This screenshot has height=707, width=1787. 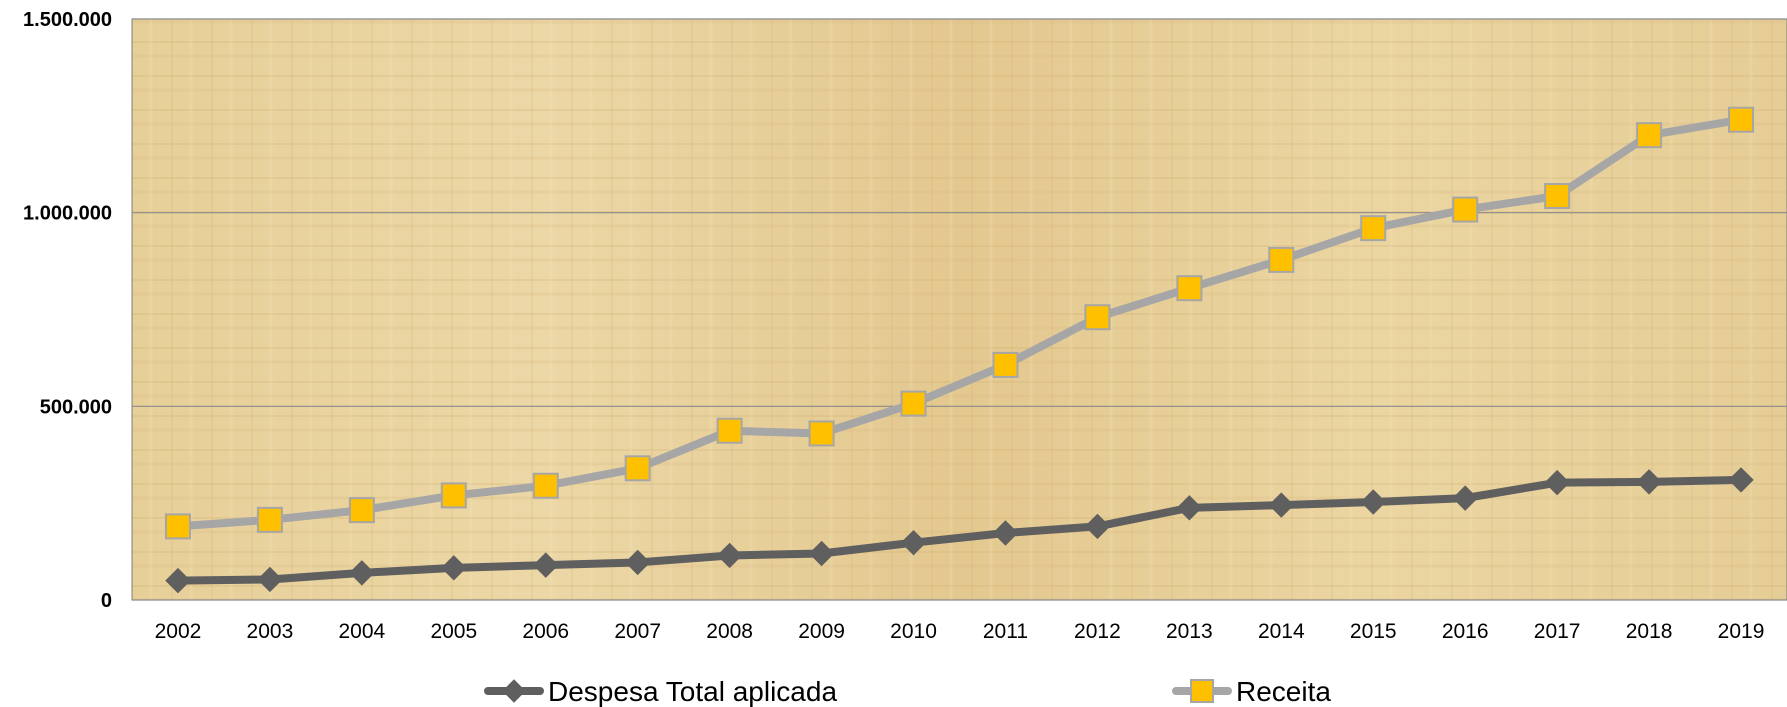 I want to click on x-tick-label: 2002, so click(x=178, y=631).